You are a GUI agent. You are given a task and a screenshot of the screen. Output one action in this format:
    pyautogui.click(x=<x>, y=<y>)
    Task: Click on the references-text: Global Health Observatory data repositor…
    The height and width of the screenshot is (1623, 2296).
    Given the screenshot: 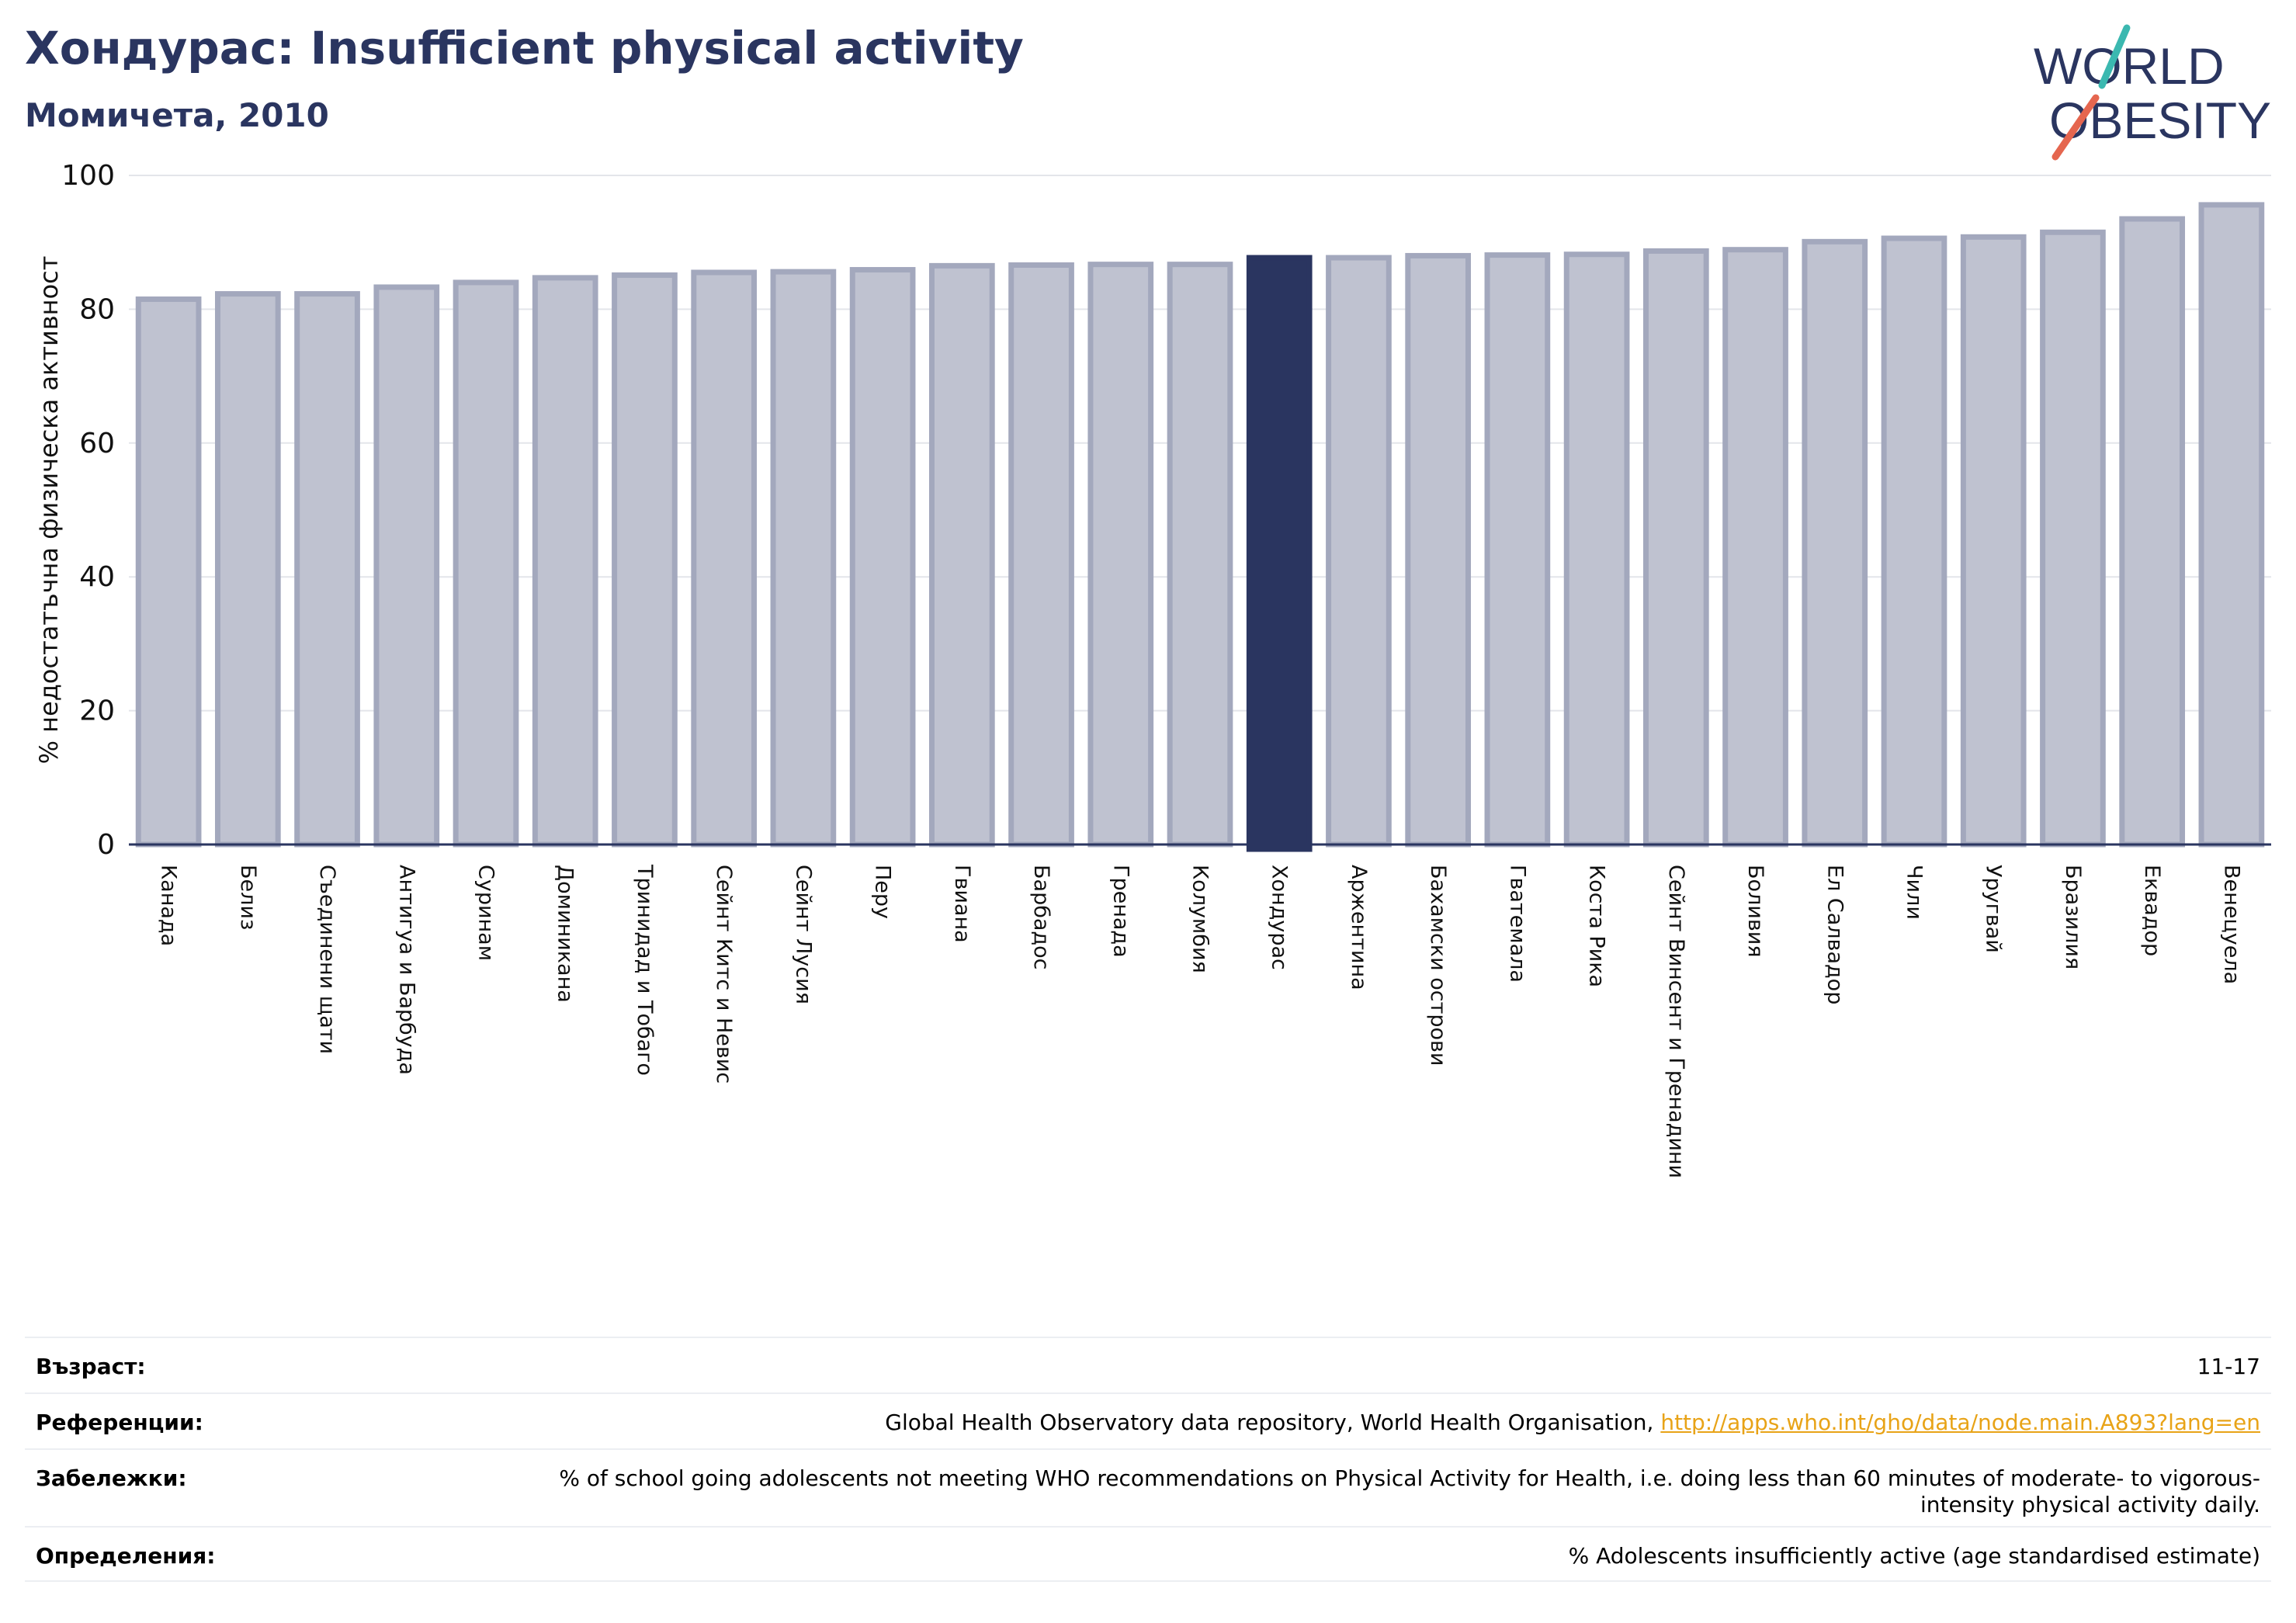 What is the action you would take?
    pyautogui.click(x=1273, y=1422)
    